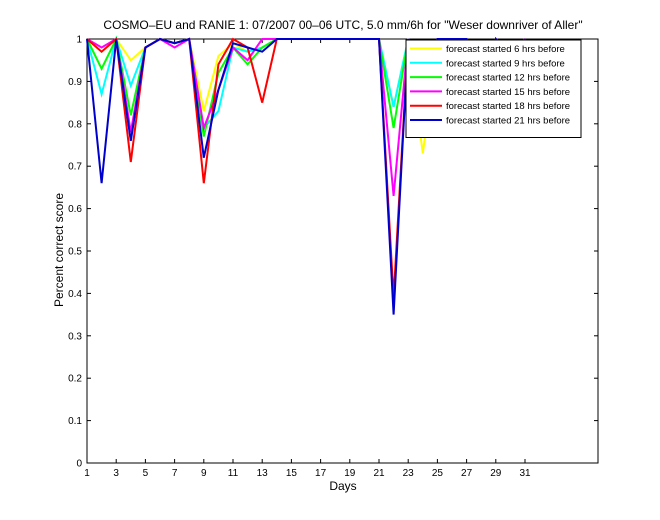  I want to click on x-axis-label: Days, so click(342, 486).